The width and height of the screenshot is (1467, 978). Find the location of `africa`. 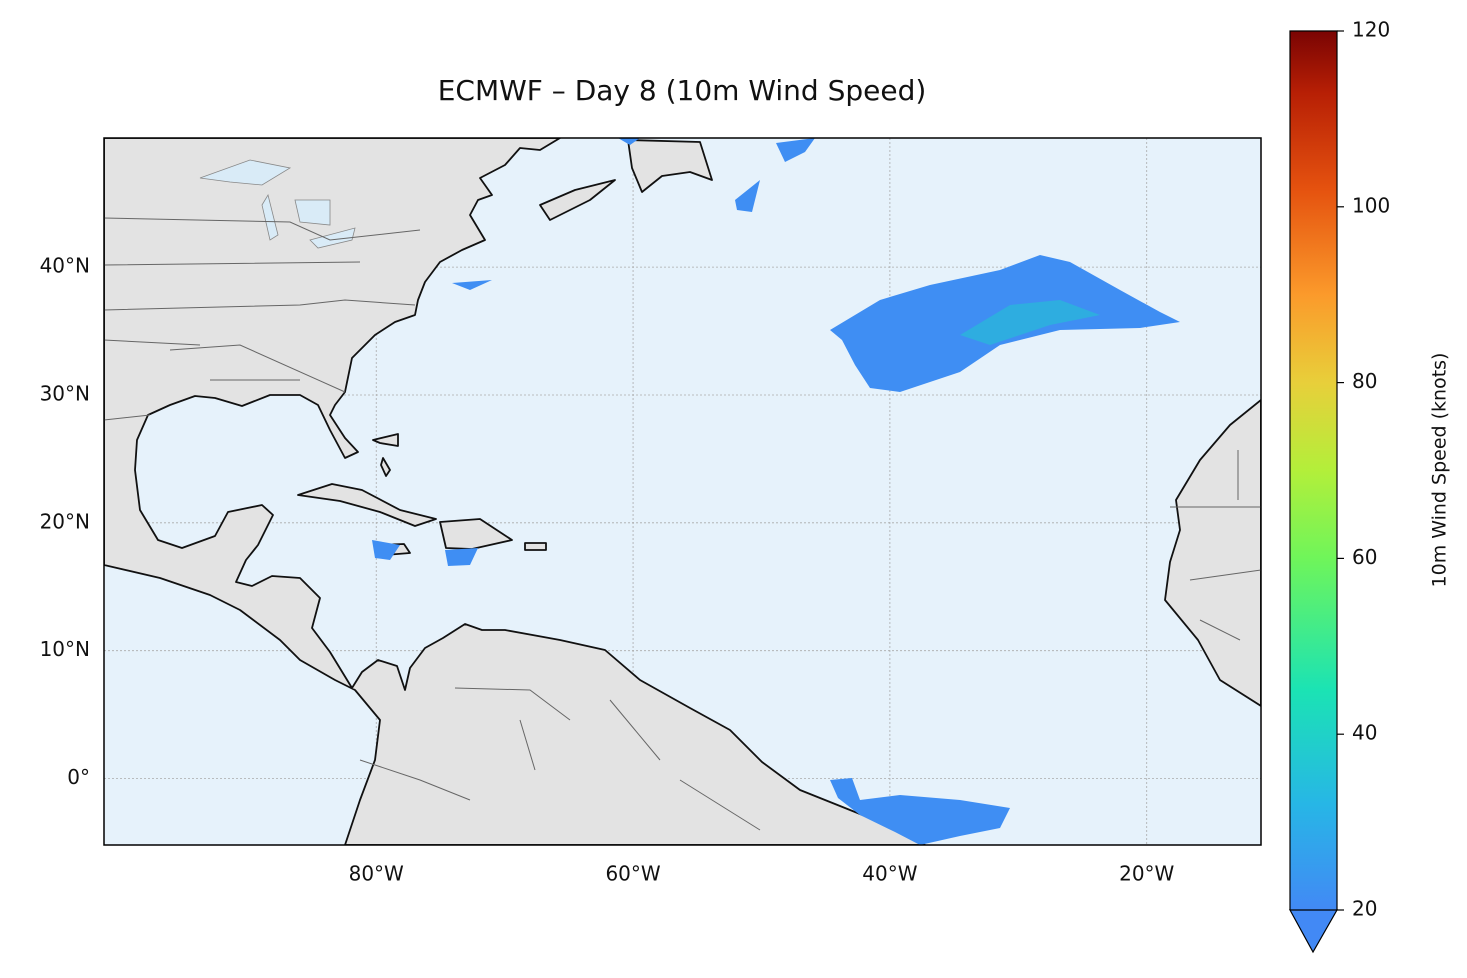

africa is located at coordinates (1212, 553).